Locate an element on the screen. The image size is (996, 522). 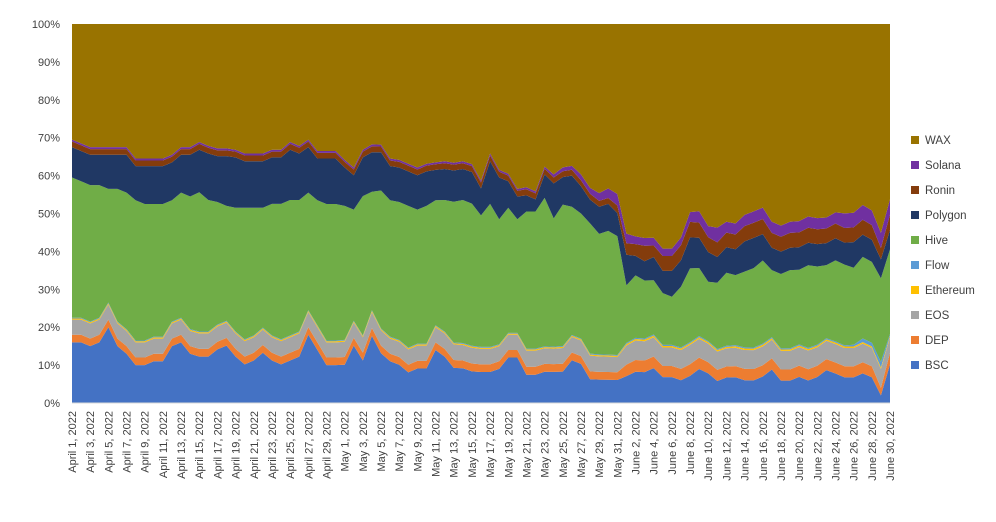
legend-label-bsc: BSC is located at coordinates (937, 366).